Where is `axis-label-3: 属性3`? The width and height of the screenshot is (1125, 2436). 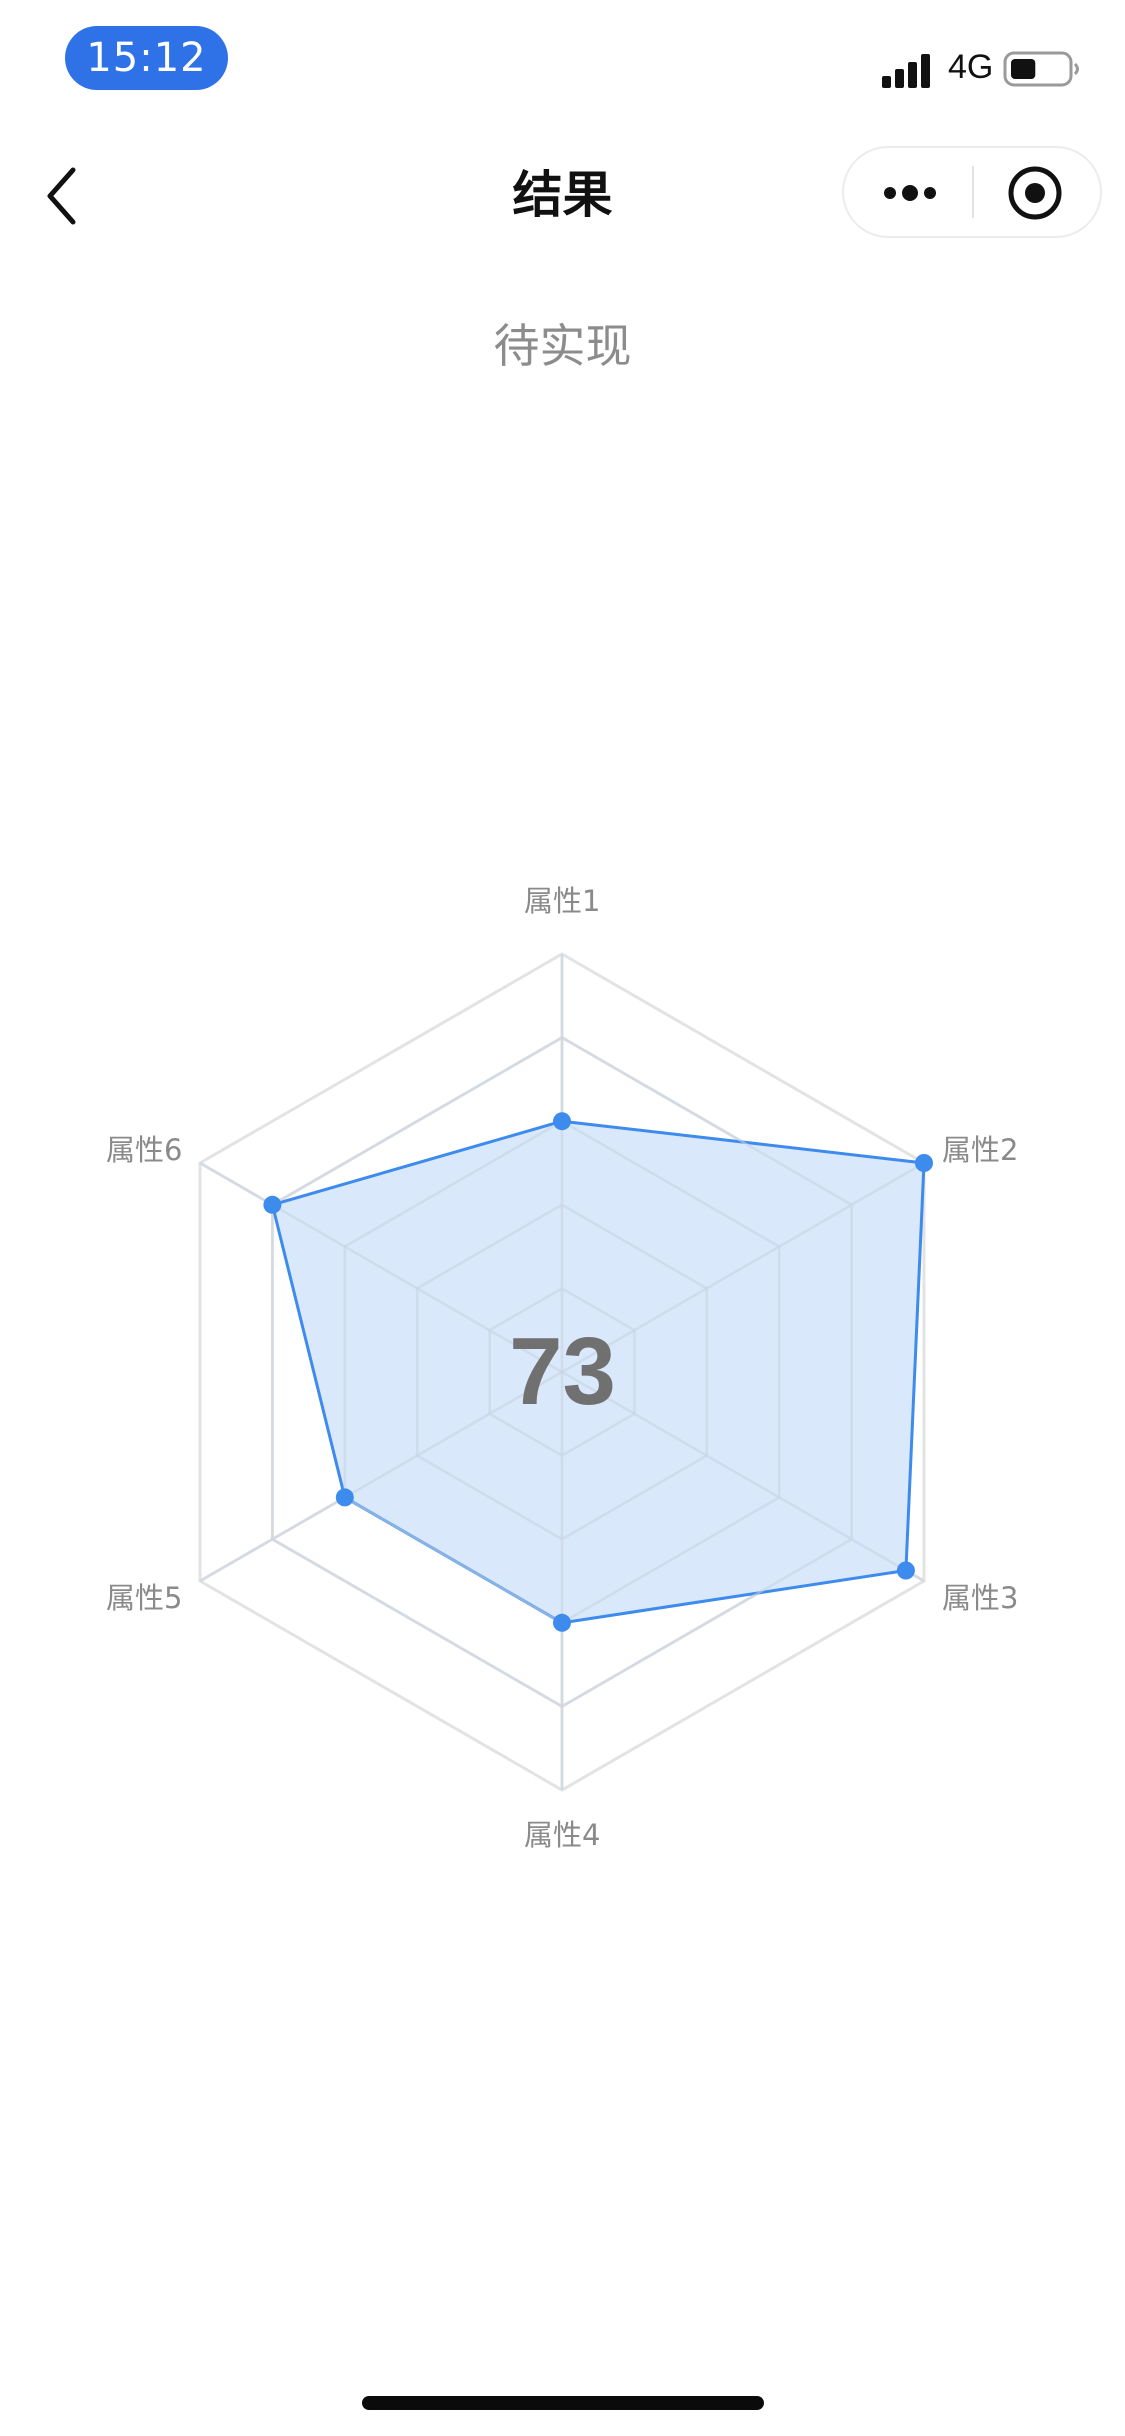
axis-label-3: 属性3 is located at coordinates (980, 1598).